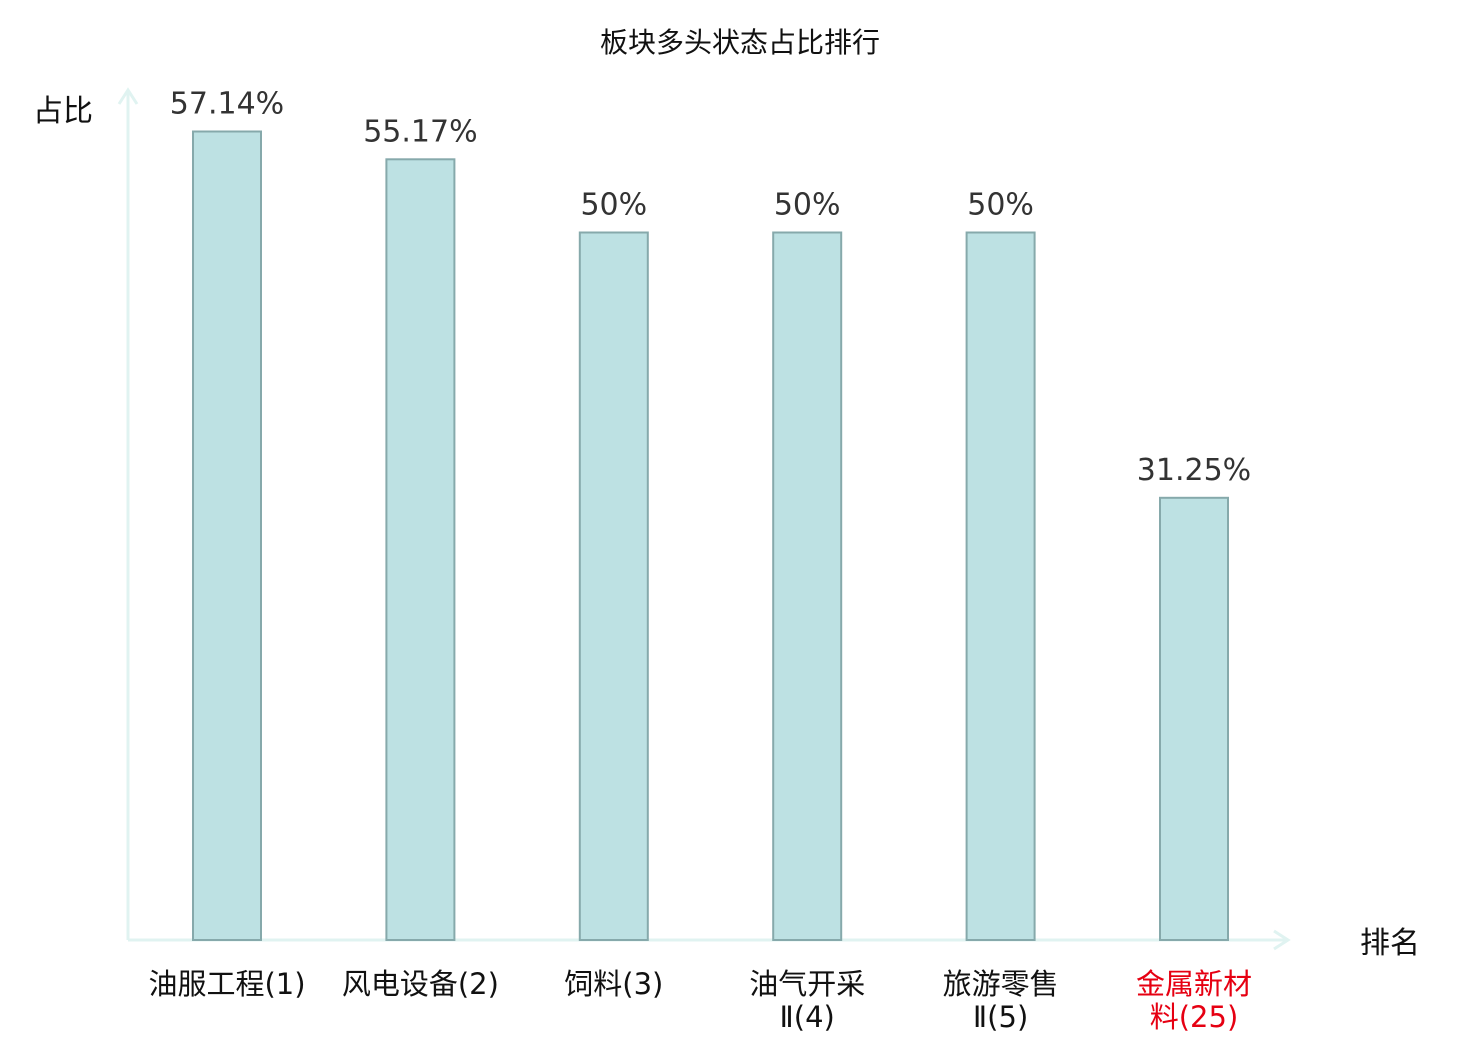 This screenshot has height=1040, width=1480. Describe the element at coordinates (613, 984) in the screenshot. I see `category-label-3: 饲料(3)` at that location.